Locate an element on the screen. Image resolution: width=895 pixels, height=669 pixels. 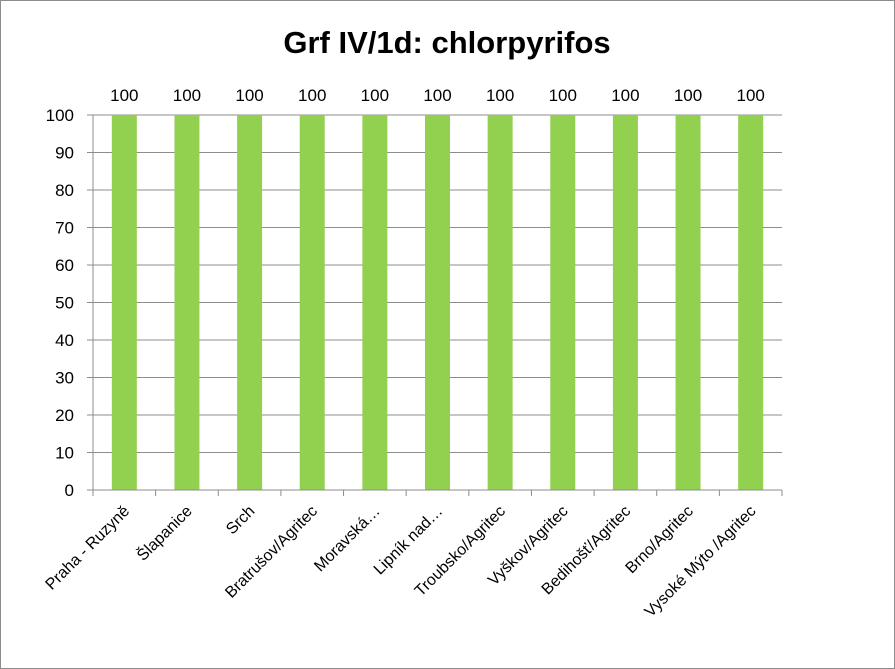
y-axis-ticks: 0 10 20 30 40 50 60 70 80 90 100 is located at coordinates (69, 303).